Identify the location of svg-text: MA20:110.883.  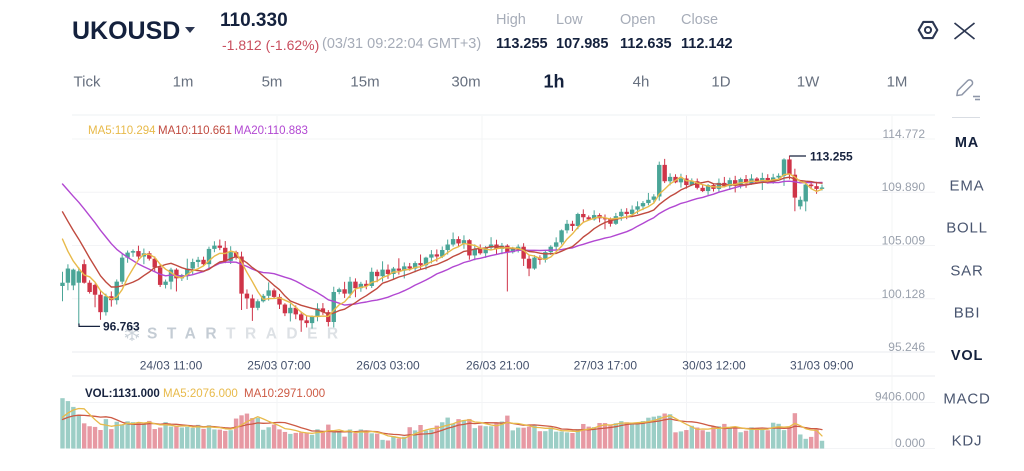
(271, 131).